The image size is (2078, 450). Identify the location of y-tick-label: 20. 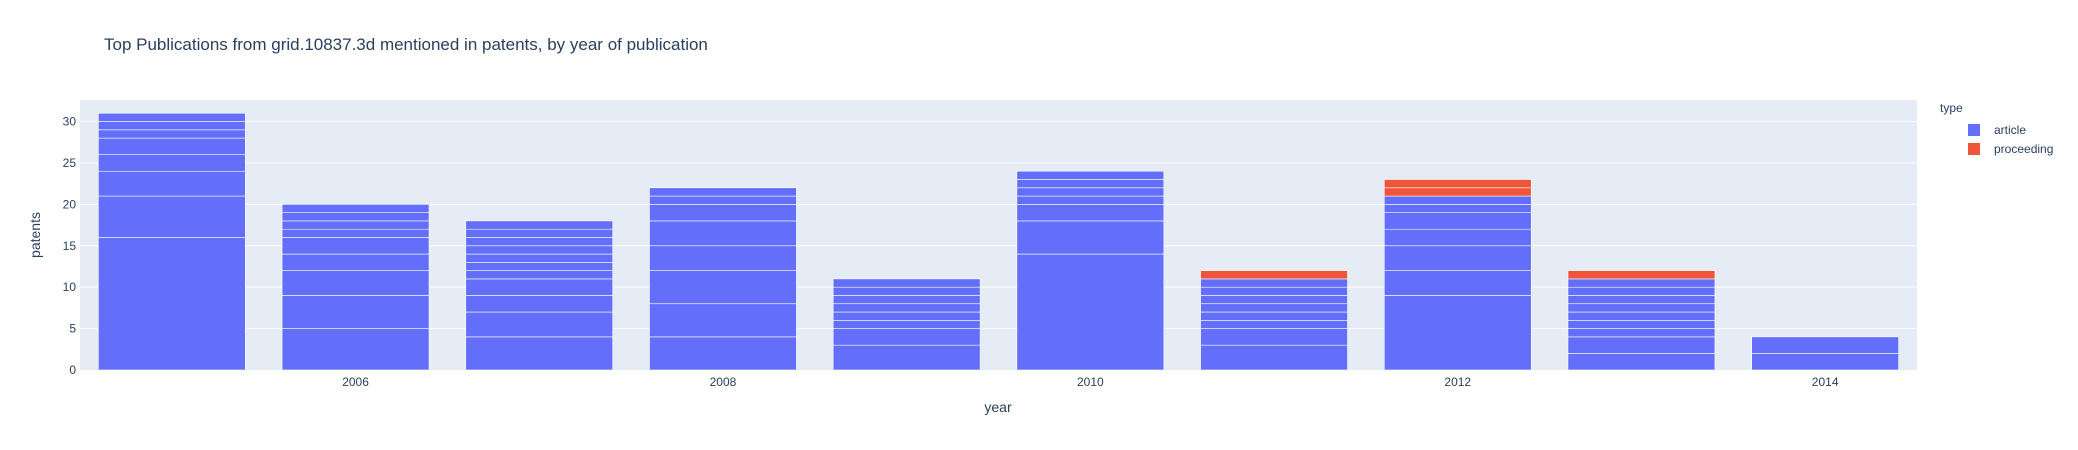
(70, 204).